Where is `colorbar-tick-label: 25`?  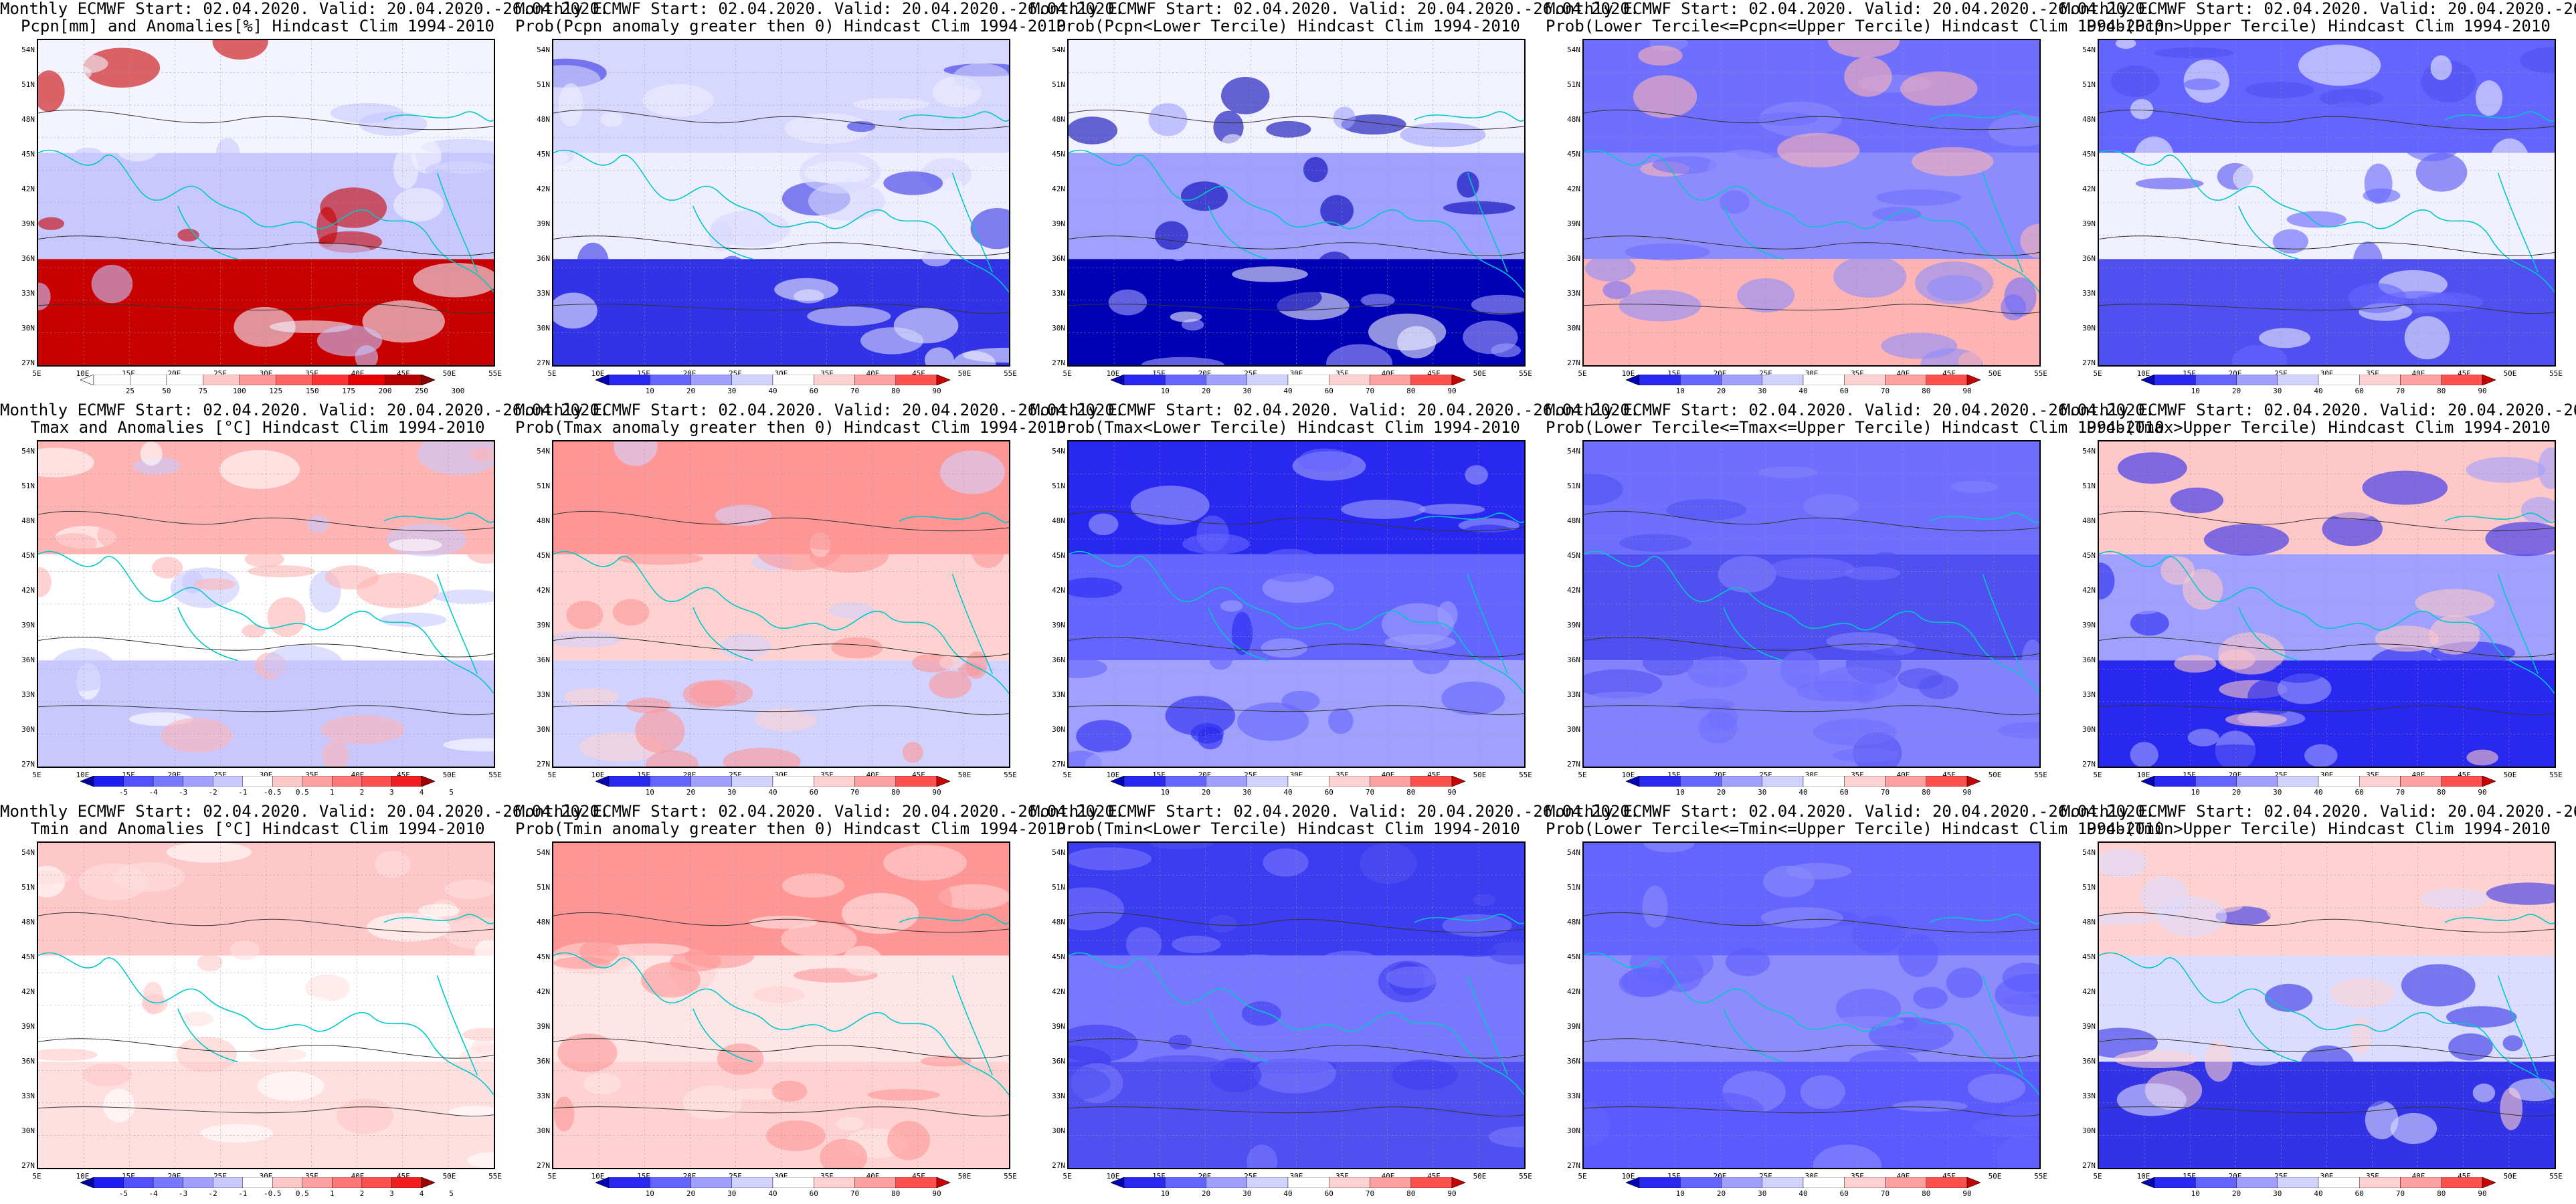 colorbar-tick-label: 25 is located at coordinates (130, 391).